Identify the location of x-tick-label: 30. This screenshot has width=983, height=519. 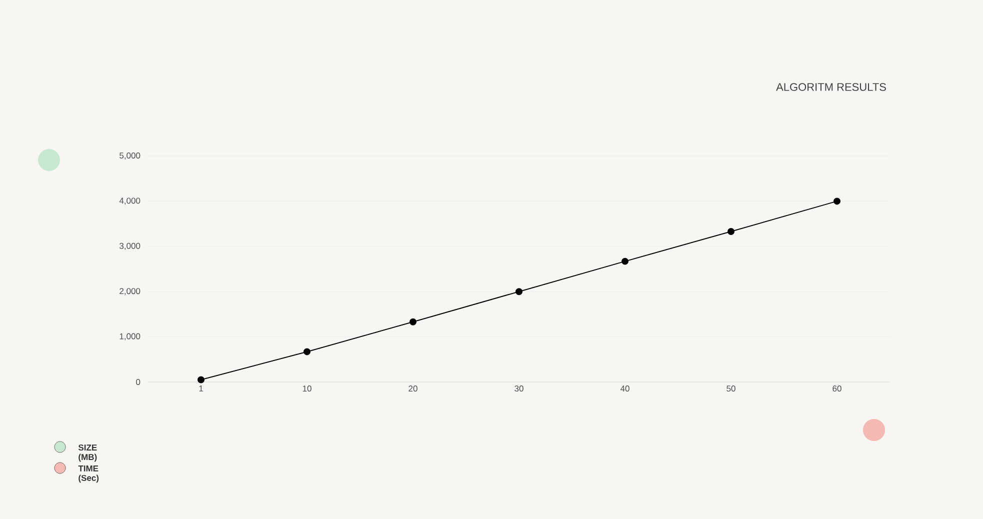
(519, 389).